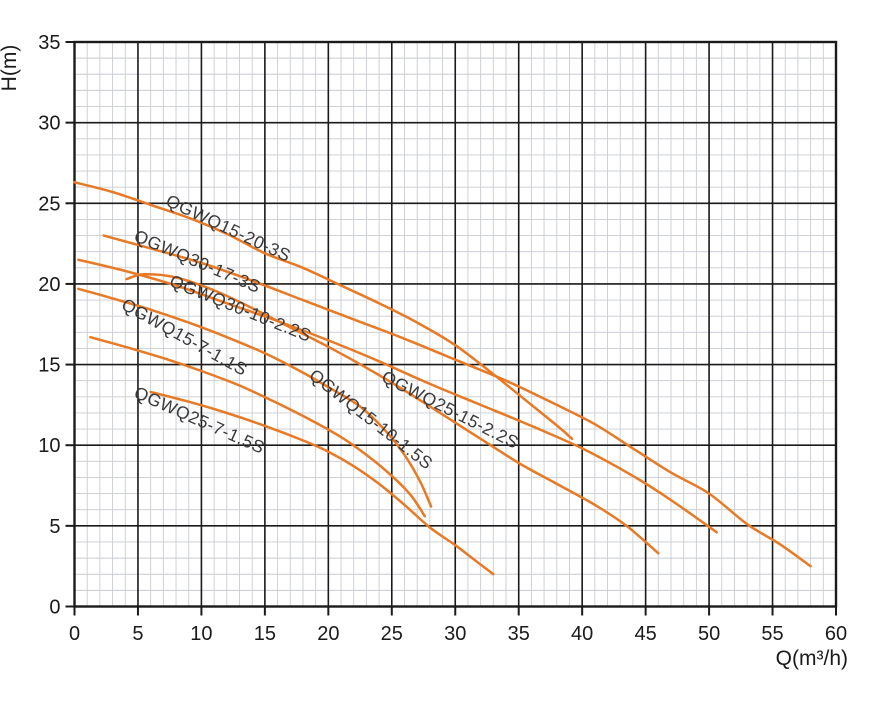 The width and height of the screenshot is (892, 707). Describe the element at coordinates (582, 634) in the screenshot. I see `x-tick-label: 40` at that location.